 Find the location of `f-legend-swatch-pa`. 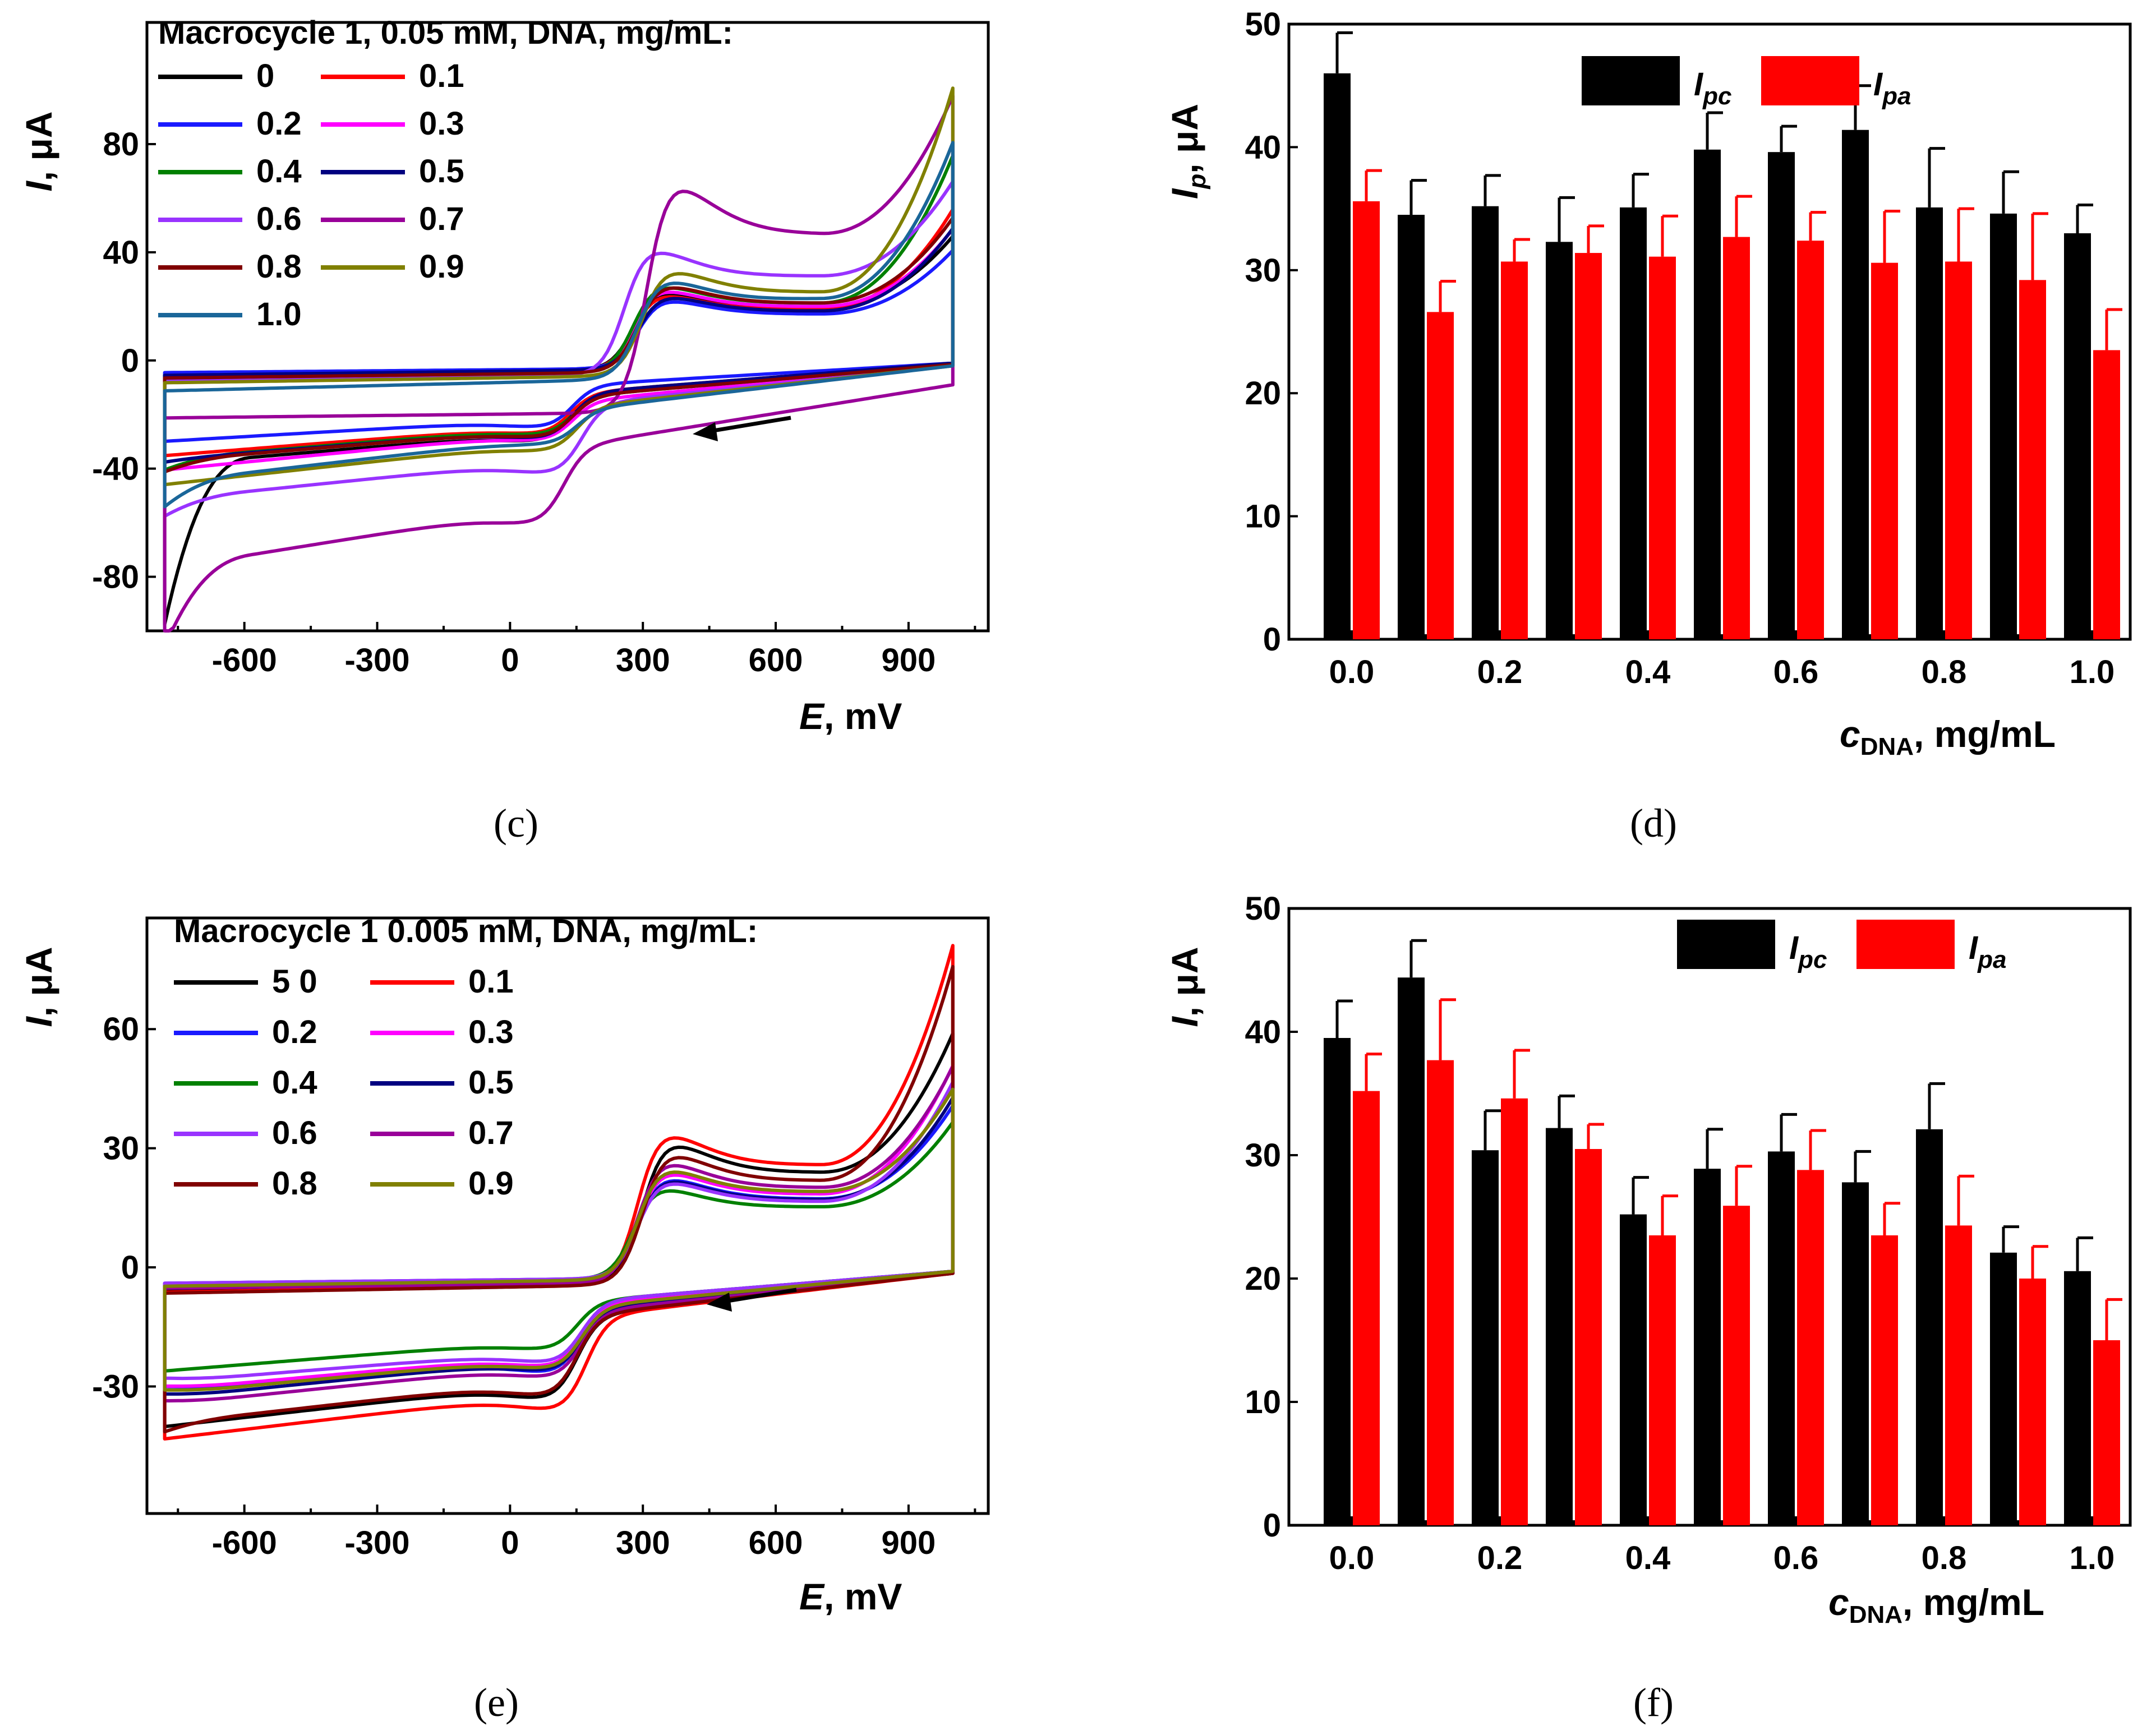

f-legend-swatch-pa is located at coordinates (1905, 944).